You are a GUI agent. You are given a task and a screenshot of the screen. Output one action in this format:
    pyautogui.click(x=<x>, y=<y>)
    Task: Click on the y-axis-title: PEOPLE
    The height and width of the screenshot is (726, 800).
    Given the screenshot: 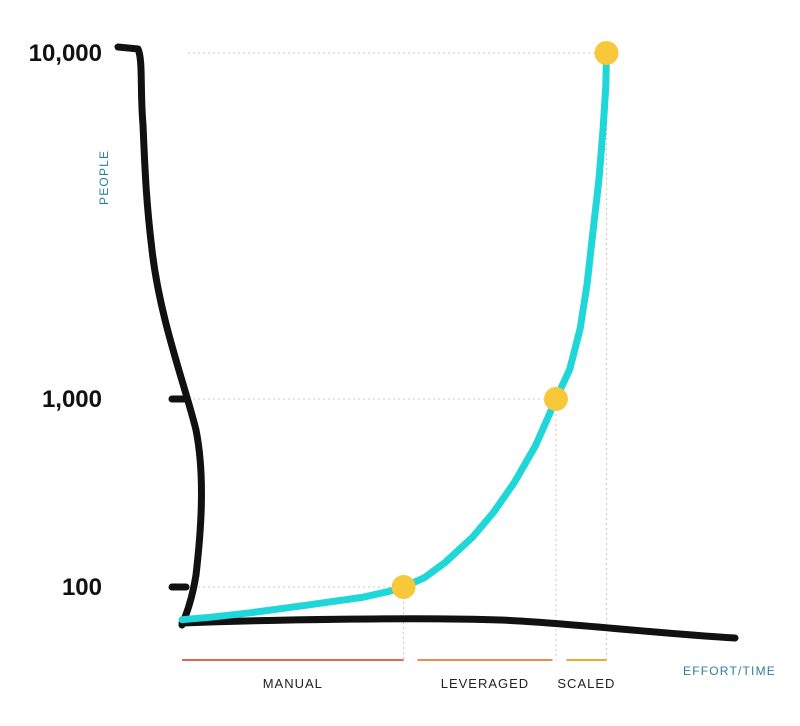 What is the action you would take?
    pyautogui.click(x=104, y=177)
    